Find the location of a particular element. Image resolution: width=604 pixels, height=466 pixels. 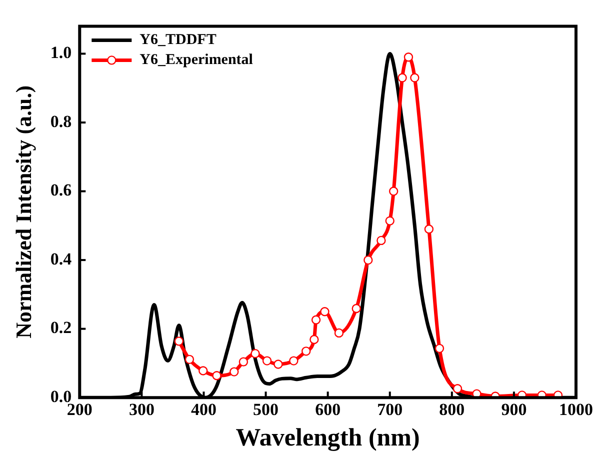

x-tick-label: 300 is located at coordinates (141, 410).